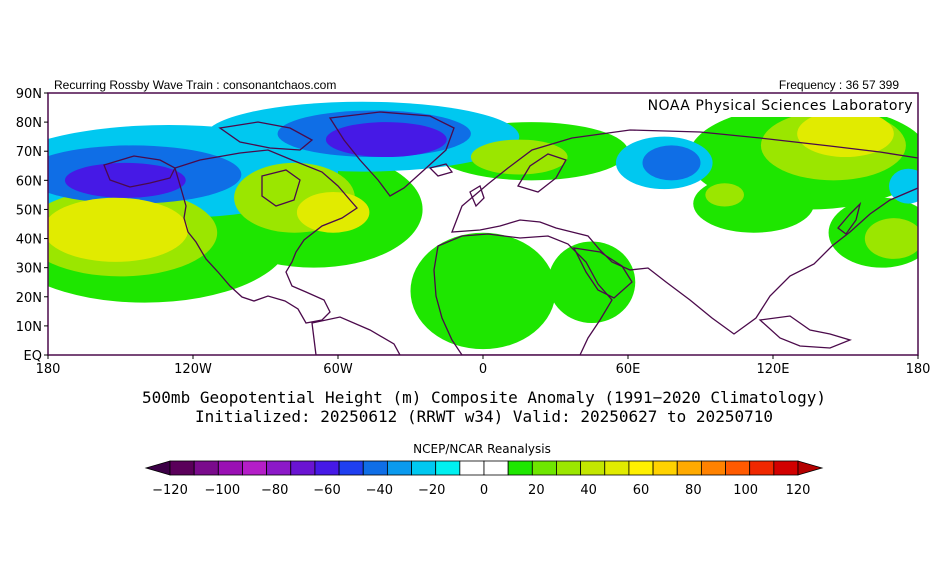 The width and height of the screenshot is (930, 580). I want to click on colorbar-tick-label: 80, so click(693, 490).